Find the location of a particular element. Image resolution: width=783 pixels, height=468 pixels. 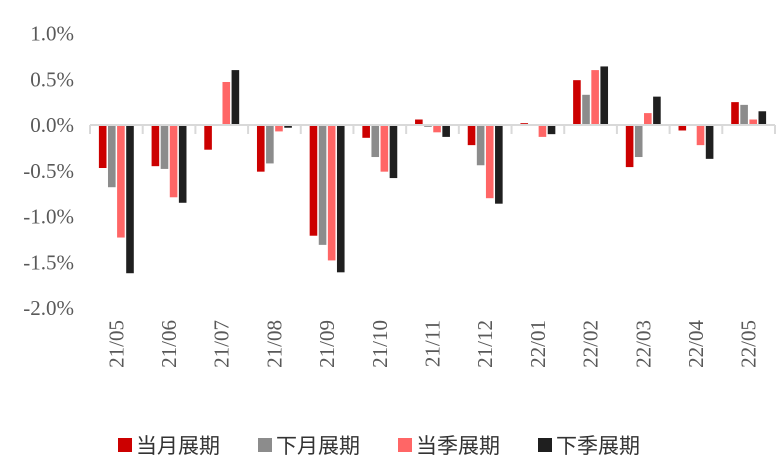

legend-label: 当月展期 is located at coordinates (178, 446).